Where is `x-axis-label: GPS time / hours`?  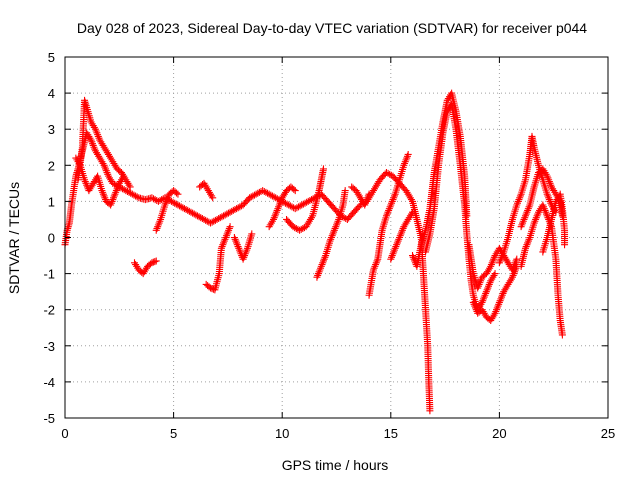
x-axis-label: GPS time / hours is located at coordinates (335, 465).